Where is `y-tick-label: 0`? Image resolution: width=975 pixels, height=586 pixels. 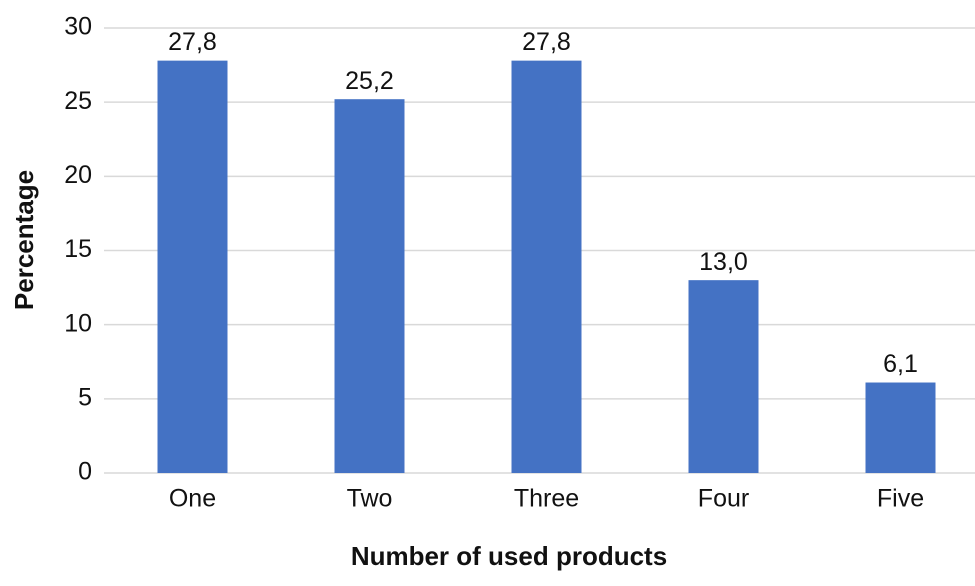
y-tick-label: 0 is located at coordinates (85, 472).